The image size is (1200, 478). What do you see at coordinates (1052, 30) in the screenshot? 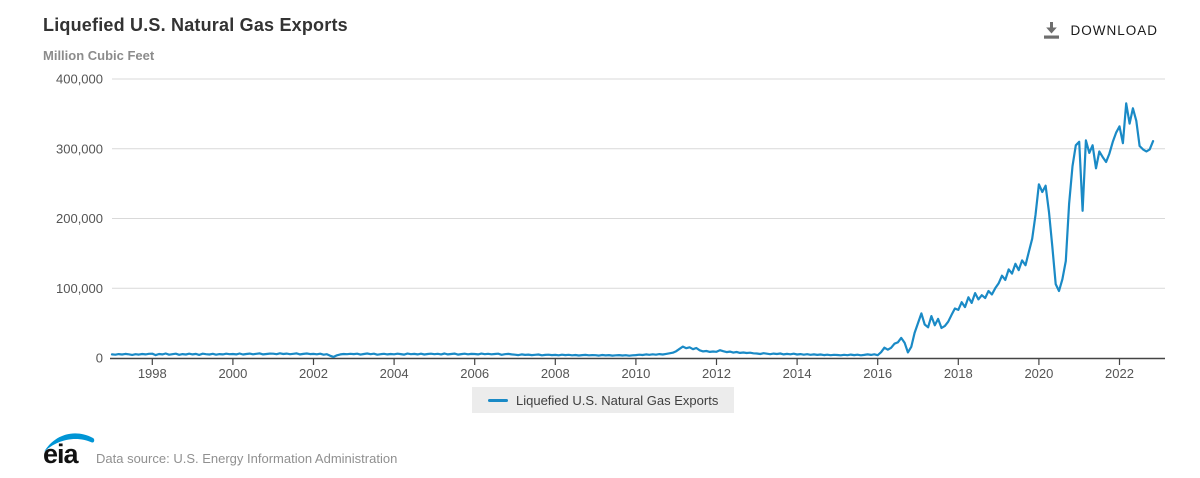
I see `download-icon` at bounding box center [1052, 30].